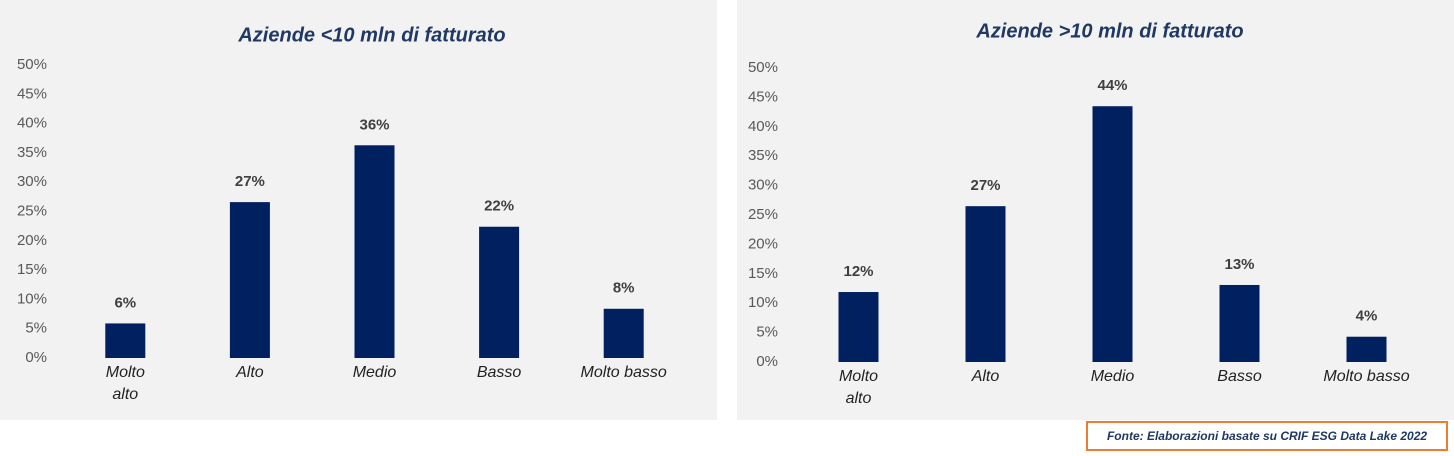 Image resolution: width=1454 pixels, height=456 pixels. Describe the element at coordinates (125, 302) in the screenshot. I see `value-label: 6%` at that location.